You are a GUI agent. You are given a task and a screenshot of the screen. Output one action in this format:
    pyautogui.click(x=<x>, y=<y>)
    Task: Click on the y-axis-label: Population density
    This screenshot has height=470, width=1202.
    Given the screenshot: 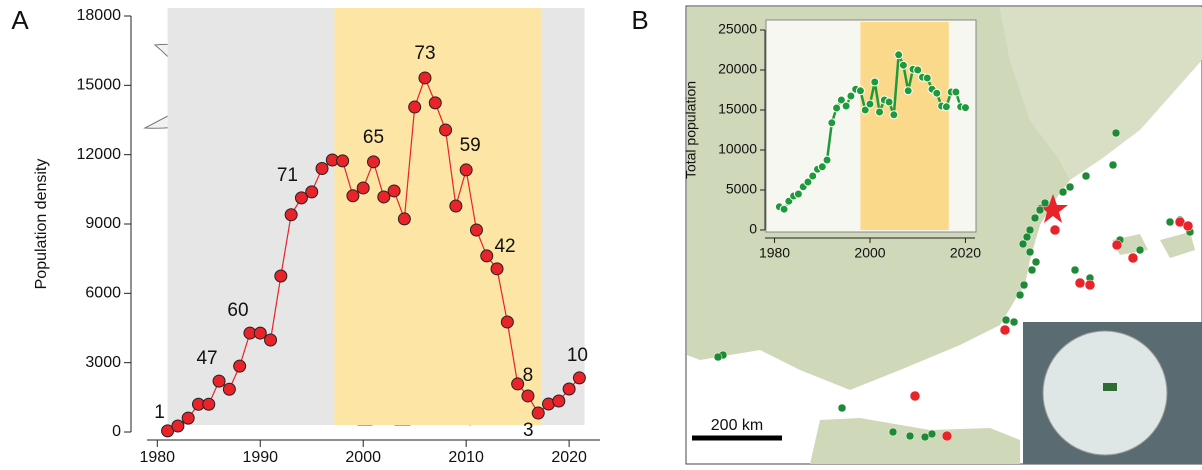 What is the action you would take?
    pyautogui.click(x=41, y=224)
    